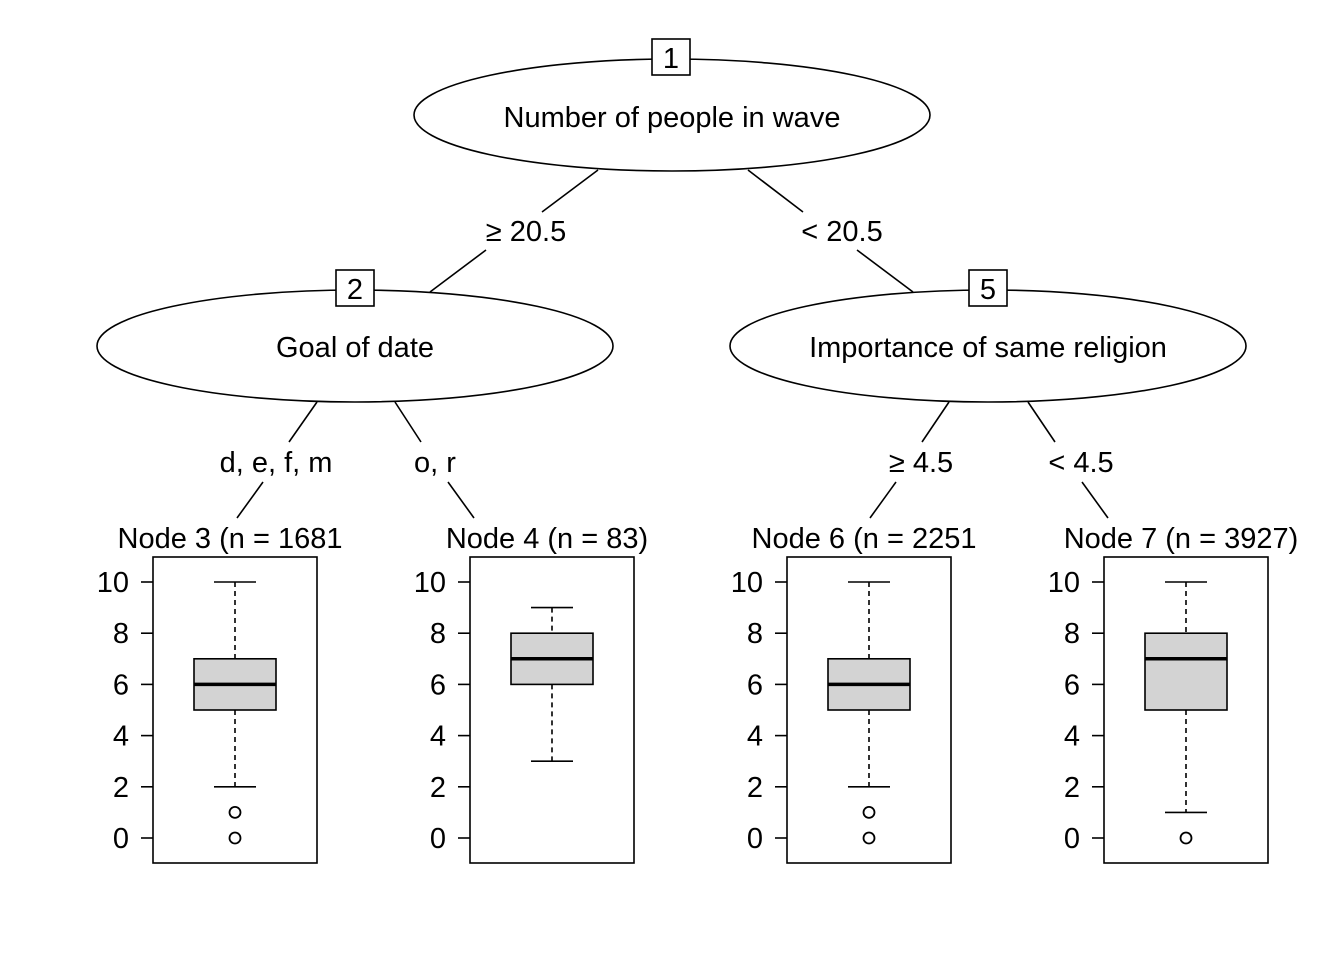 The image size is (1344, 960). Describe the element at coordinates (864, 539) in the screenshot. I see `terminal-node-title: Node 6 (n = 2251` at that location.